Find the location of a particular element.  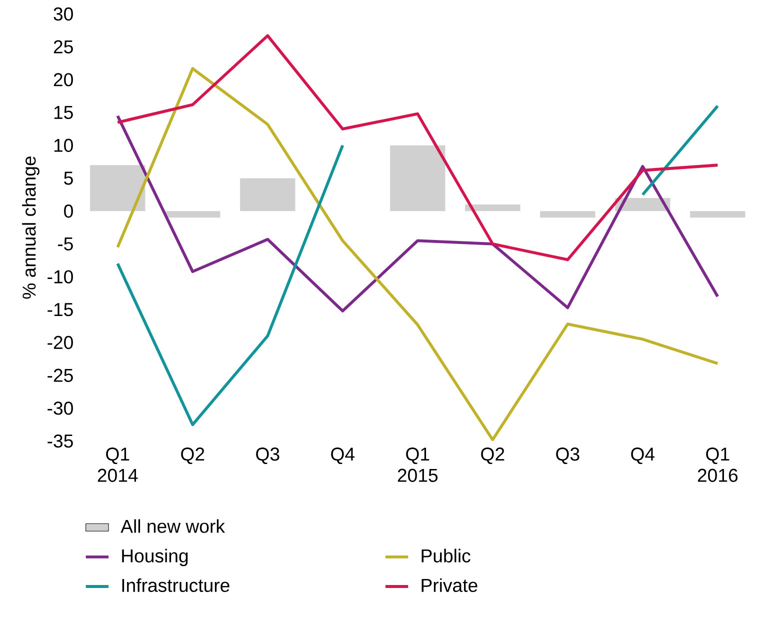

x-tick-label: Q1 2016 is located at coordinates (718, 465).